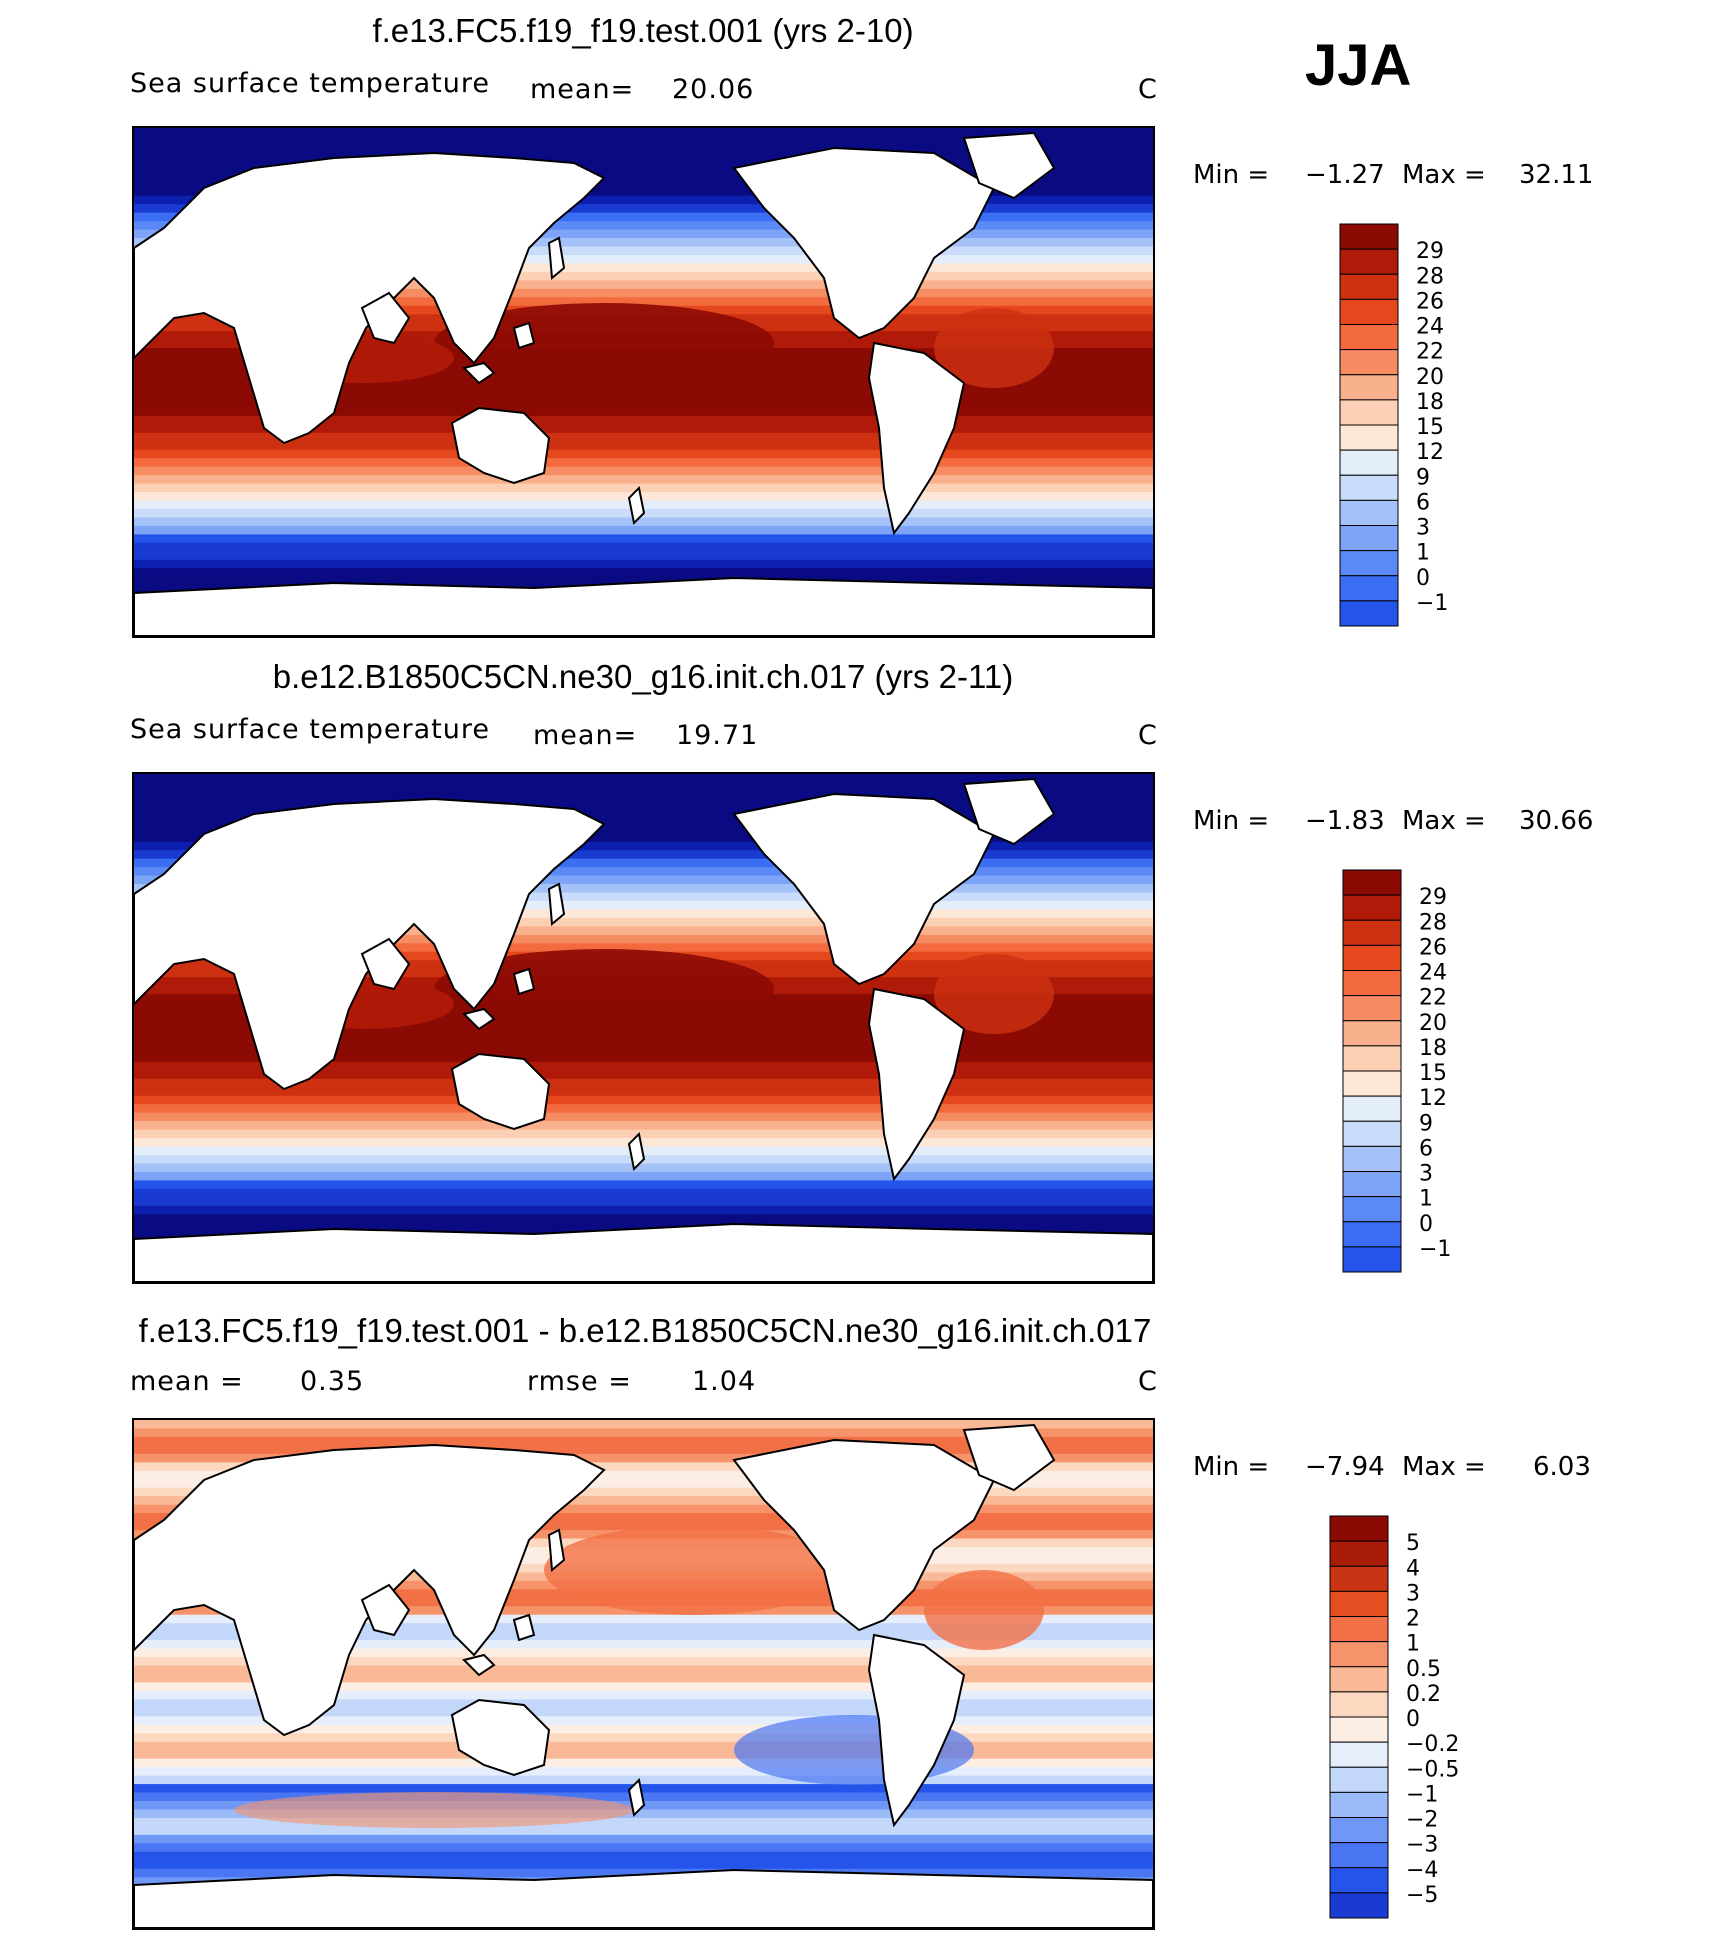 This screenshot has width=1710, height=1936. I want to click on colorbar-tick-label: 5, so click(1413, 1543).